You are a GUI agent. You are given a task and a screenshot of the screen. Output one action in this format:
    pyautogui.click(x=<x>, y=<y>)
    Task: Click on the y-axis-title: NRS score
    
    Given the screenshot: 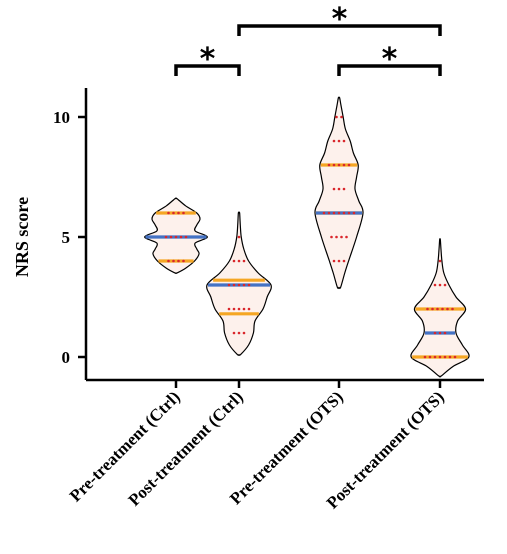 What is the action you would take?
    pyautogui.click(x=22, y=237)
    